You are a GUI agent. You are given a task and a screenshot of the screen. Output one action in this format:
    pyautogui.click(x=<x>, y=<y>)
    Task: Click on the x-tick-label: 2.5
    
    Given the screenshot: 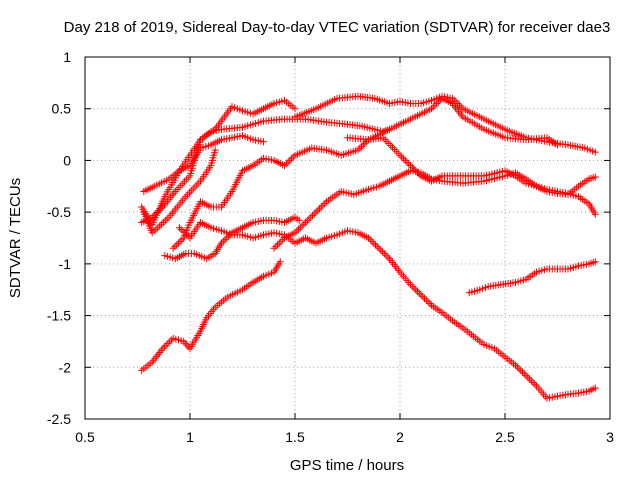 What is the action you would take?
    pyautogui.click(x=505, y=437)
    